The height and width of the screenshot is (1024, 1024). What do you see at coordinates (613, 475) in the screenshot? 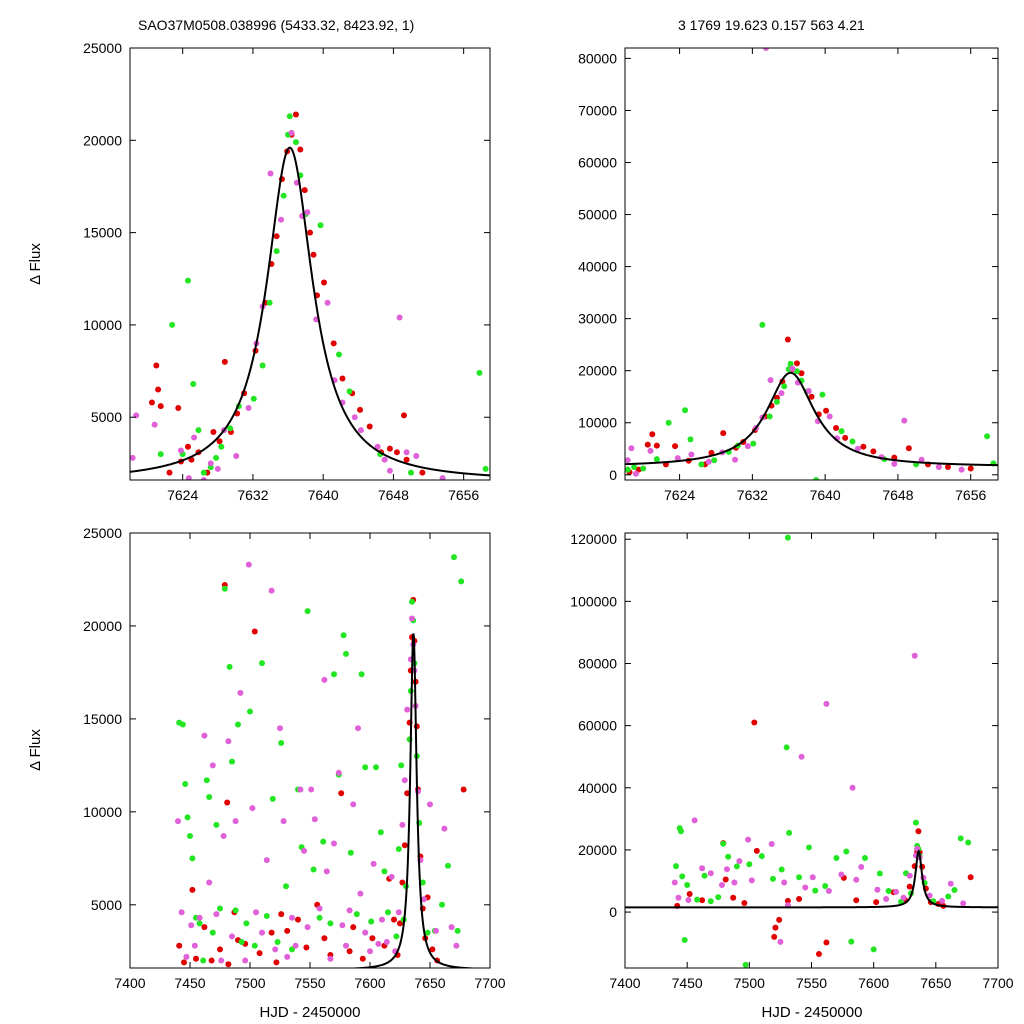
I see `y-tick-label: 0` at bounding box center [613, 475].